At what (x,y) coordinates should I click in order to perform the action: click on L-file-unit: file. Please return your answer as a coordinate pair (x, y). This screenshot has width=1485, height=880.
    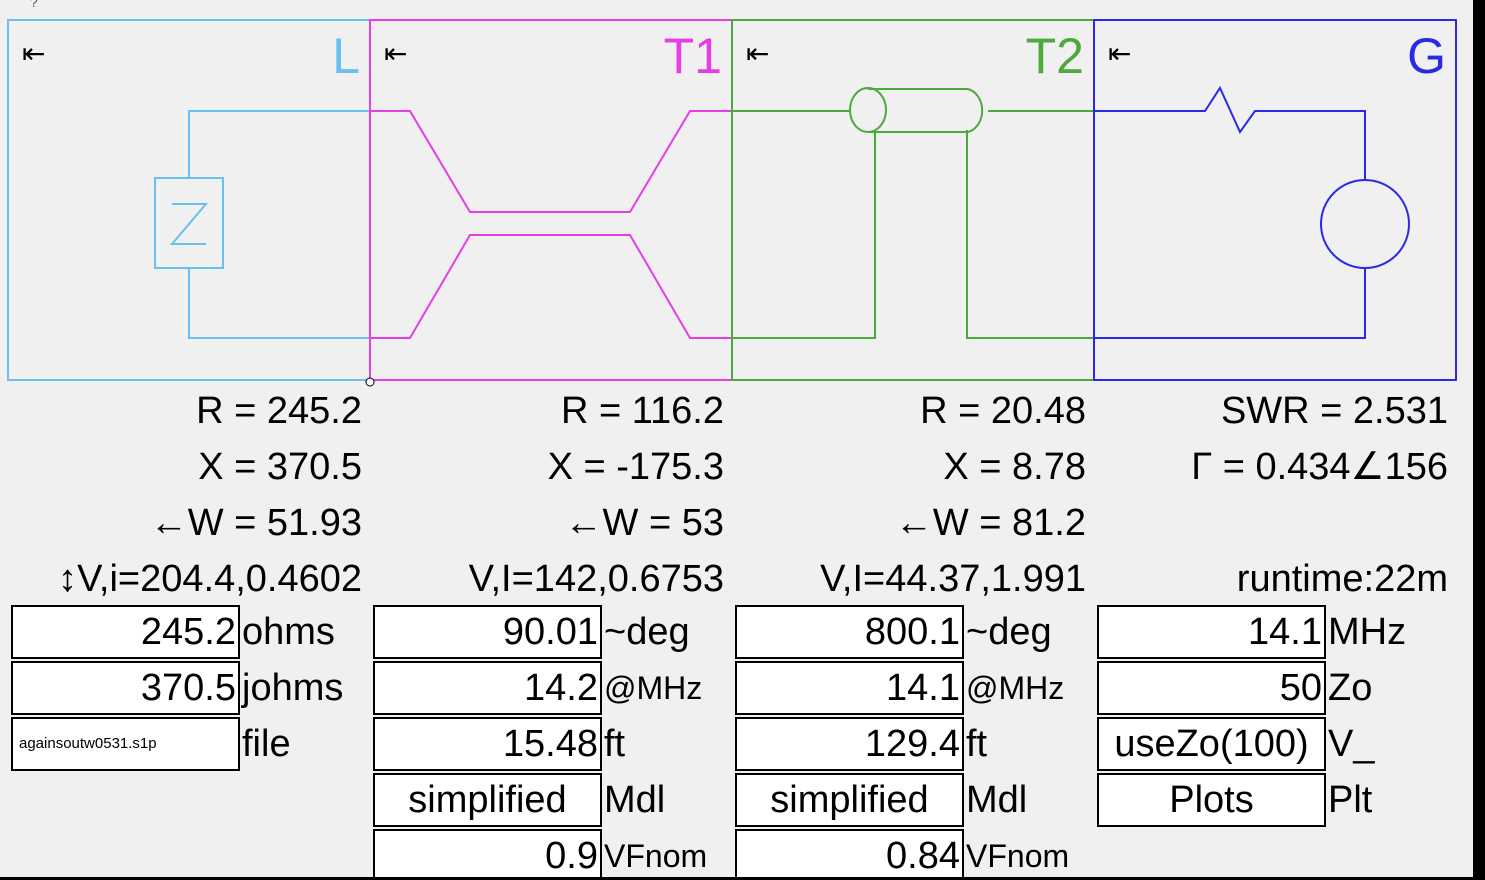
    Looking at the image, I should click on (266, 744).